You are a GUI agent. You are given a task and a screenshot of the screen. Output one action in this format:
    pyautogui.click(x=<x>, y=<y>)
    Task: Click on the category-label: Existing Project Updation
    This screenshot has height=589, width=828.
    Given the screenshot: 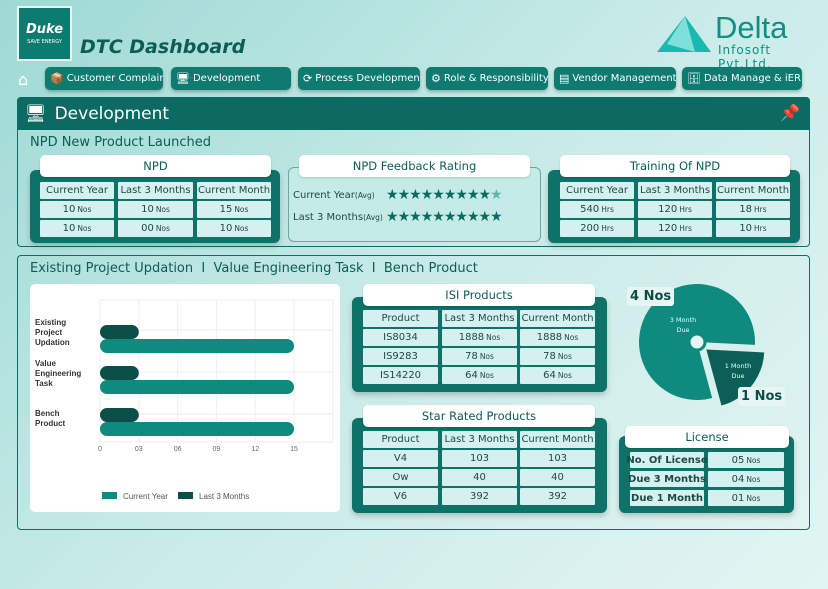 What is the action you would take?
    pyautogui.click(x=52, y=332)
    